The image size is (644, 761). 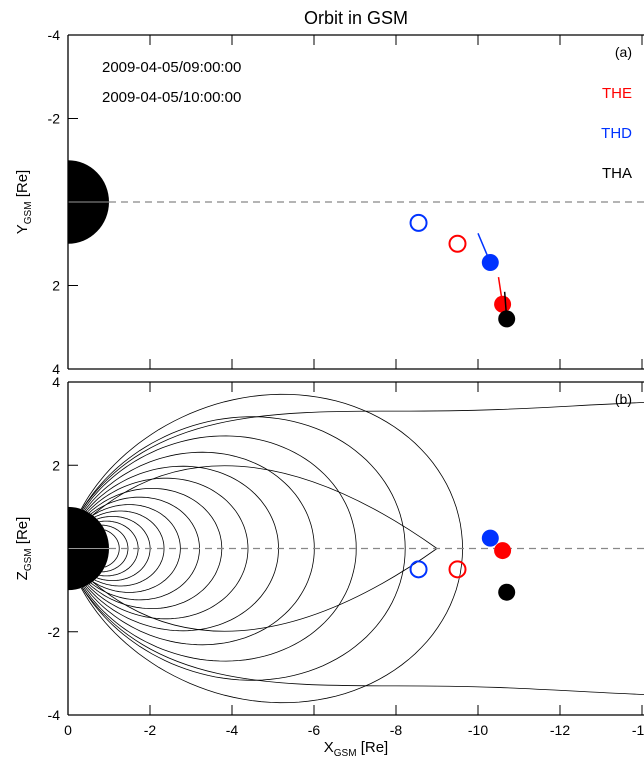 What do you see at coordinates (617, 93) in the screenshot?
I see `legend-label: THE` at bounding box center [617, 93].